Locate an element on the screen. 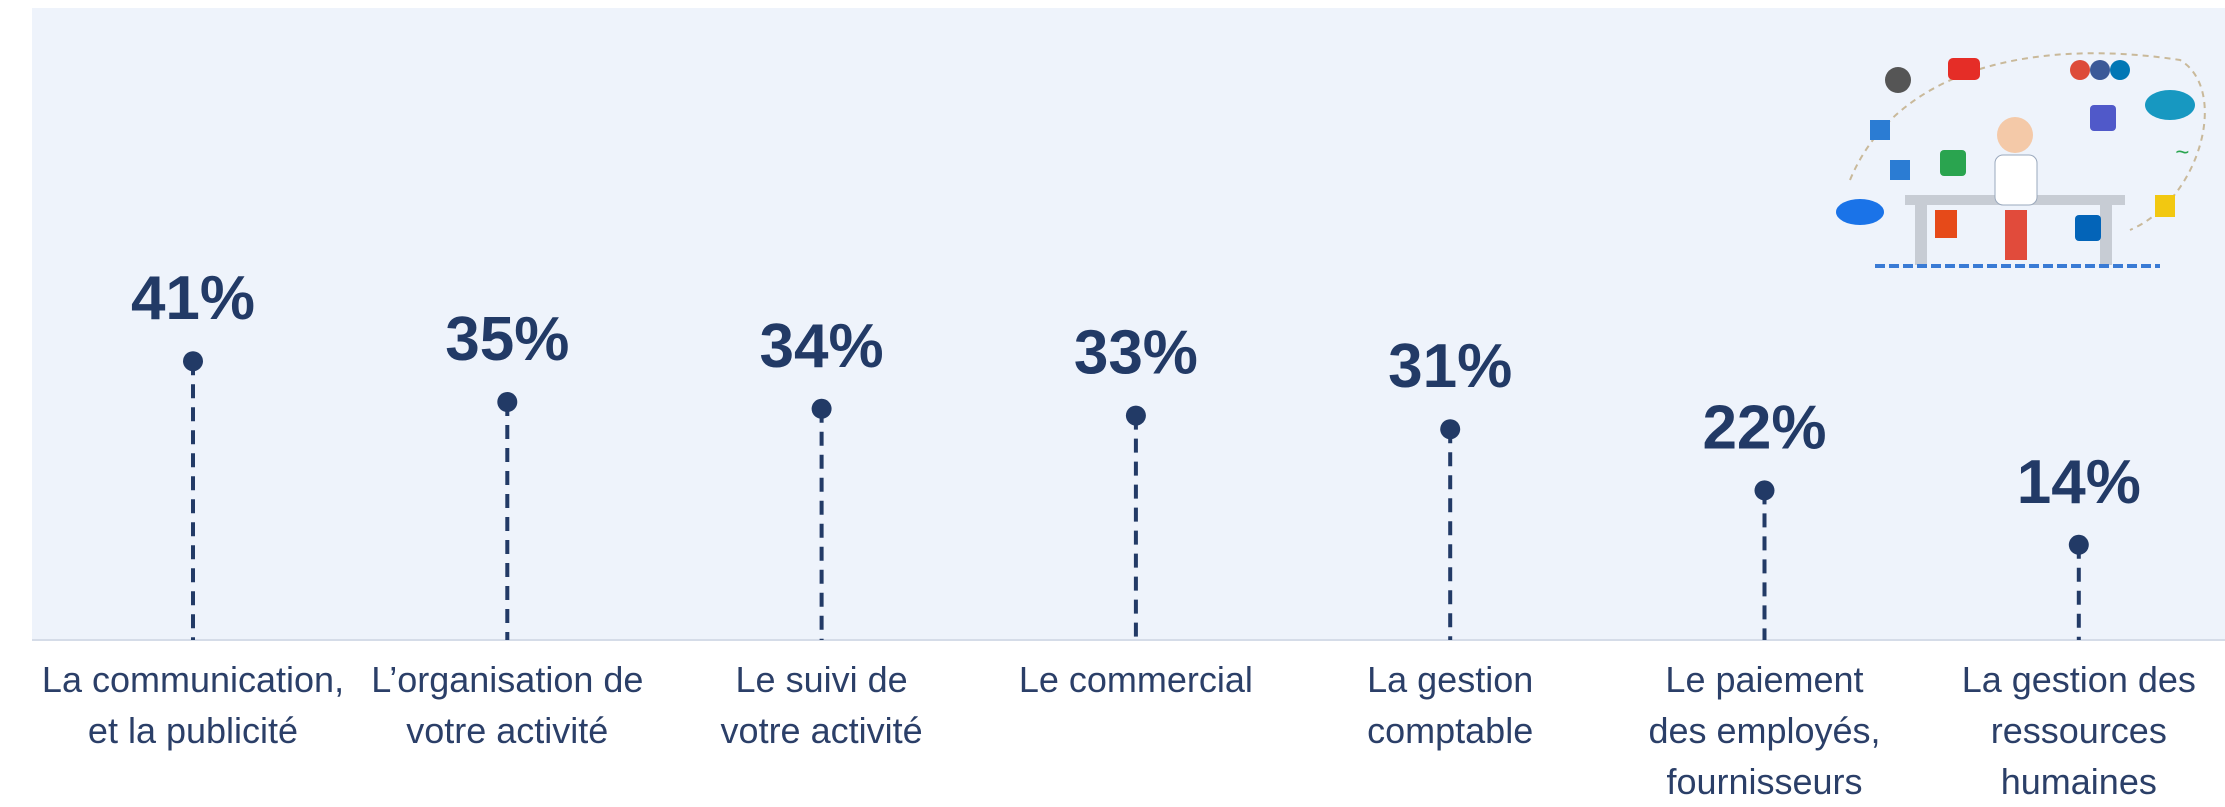 The height and width of the screenshot is (807, 2225). illustration: ~ is located at coordinates (2021, 160).